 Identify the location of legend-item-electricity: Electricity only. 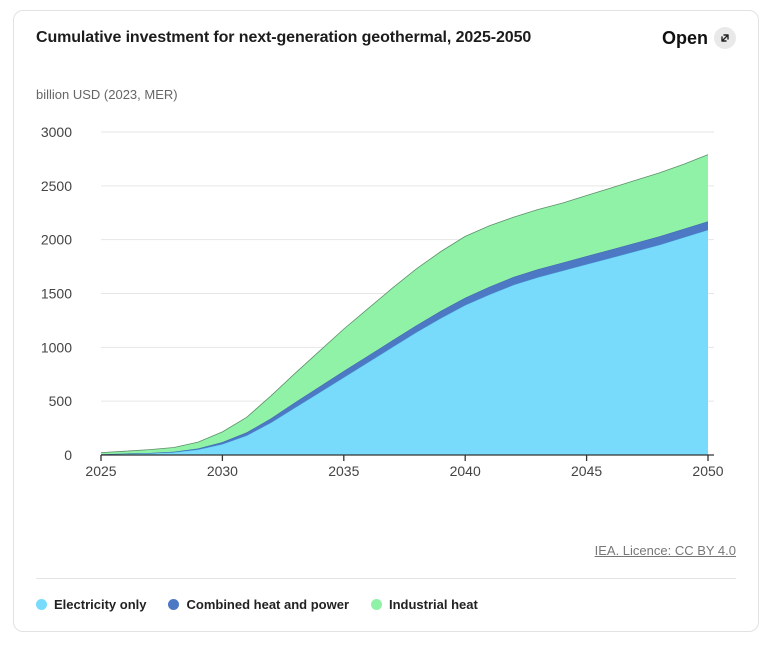
(91, 604).